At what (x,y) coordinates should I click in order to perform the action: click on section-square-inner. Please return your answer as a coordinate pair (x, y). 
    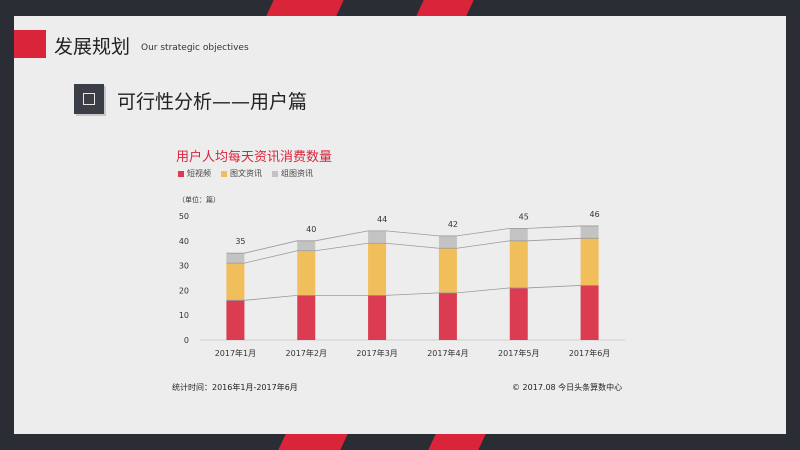
    Looking at the image, I should click on (89, 99).